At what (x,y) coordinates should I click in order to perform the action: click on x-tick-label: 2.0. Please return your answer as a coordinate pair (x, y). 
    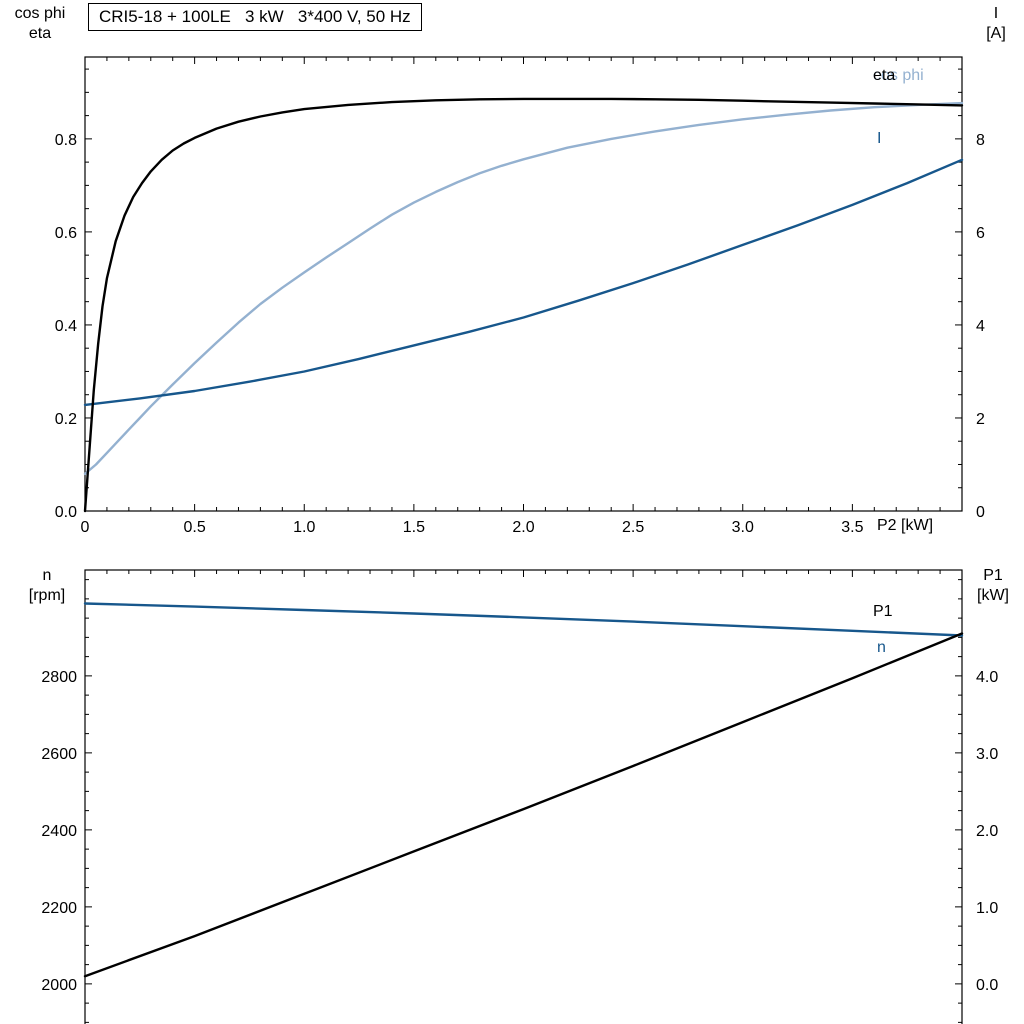
    Looking at the image, I should click on (523, 527).